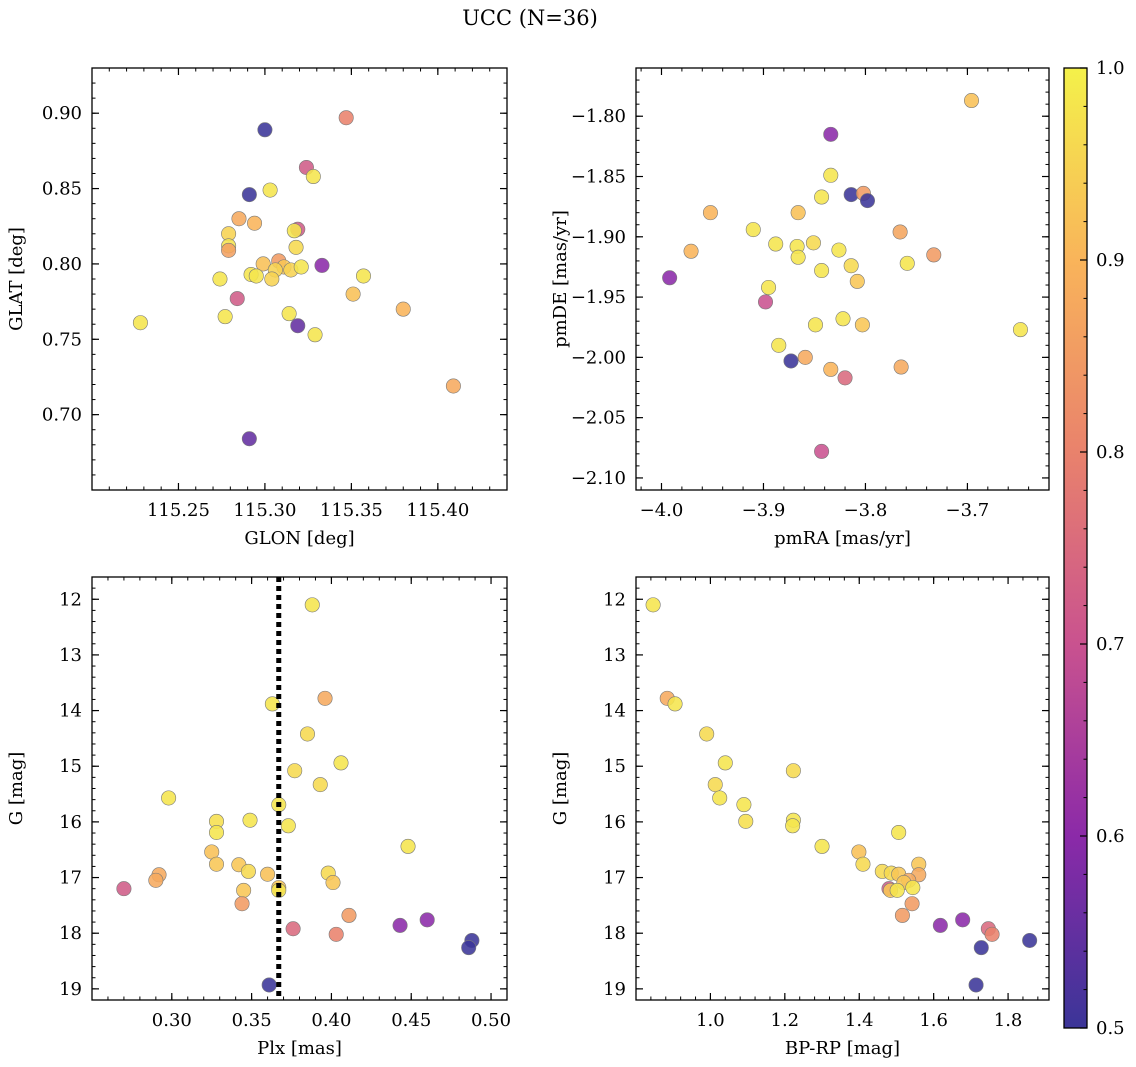 This screenshot has height=1067, width=1136. What do you see at coordinates (299, 1048) in the screenshot?
I see `x-axis-label: Plx [mas]` at bounding box center [299, 1048].